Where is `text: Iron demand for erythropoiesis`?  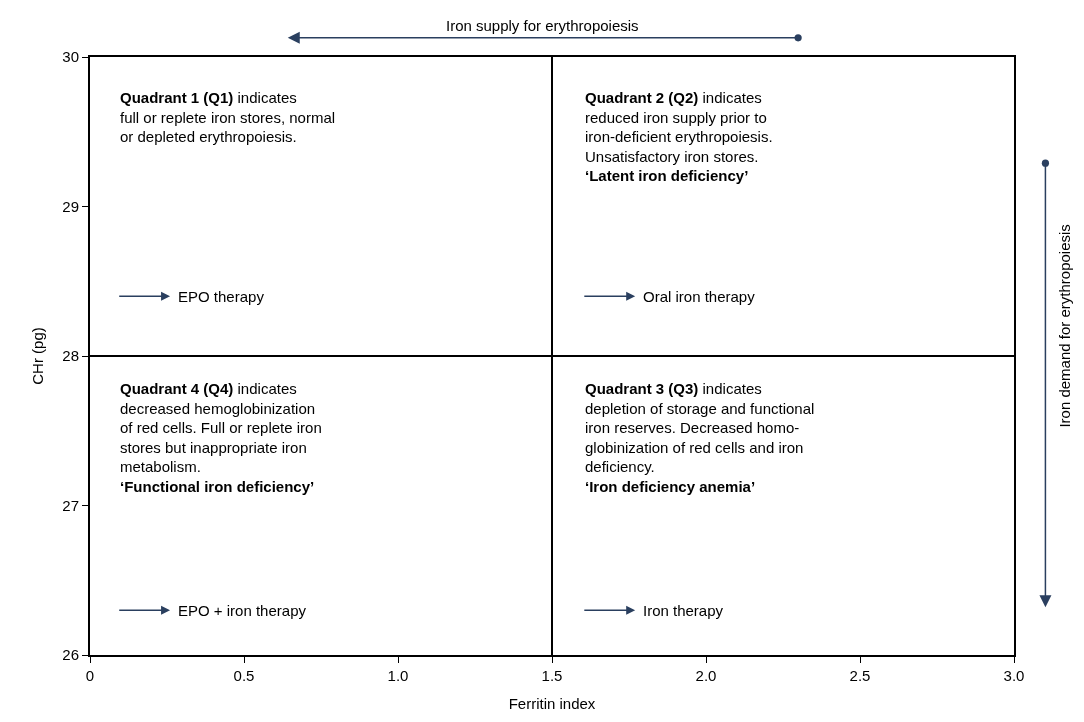
text: Iron demand for erythropoiesis is located at coordinates (1065, 326).